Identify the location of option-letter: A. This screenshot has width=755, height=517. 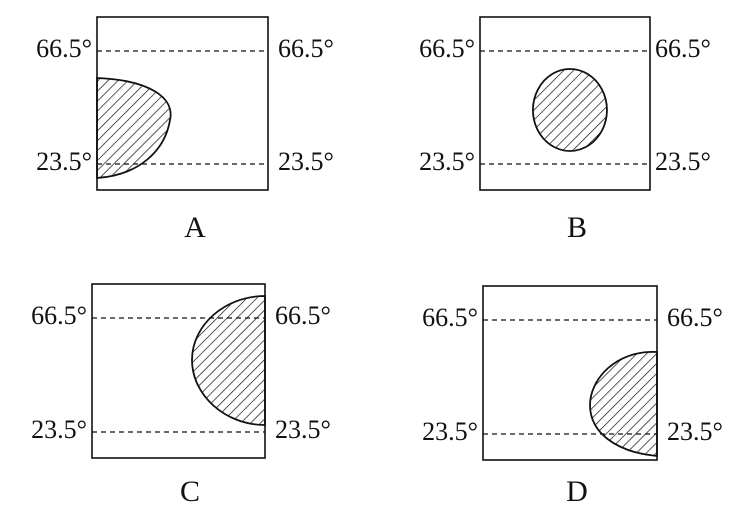
(195, 227).